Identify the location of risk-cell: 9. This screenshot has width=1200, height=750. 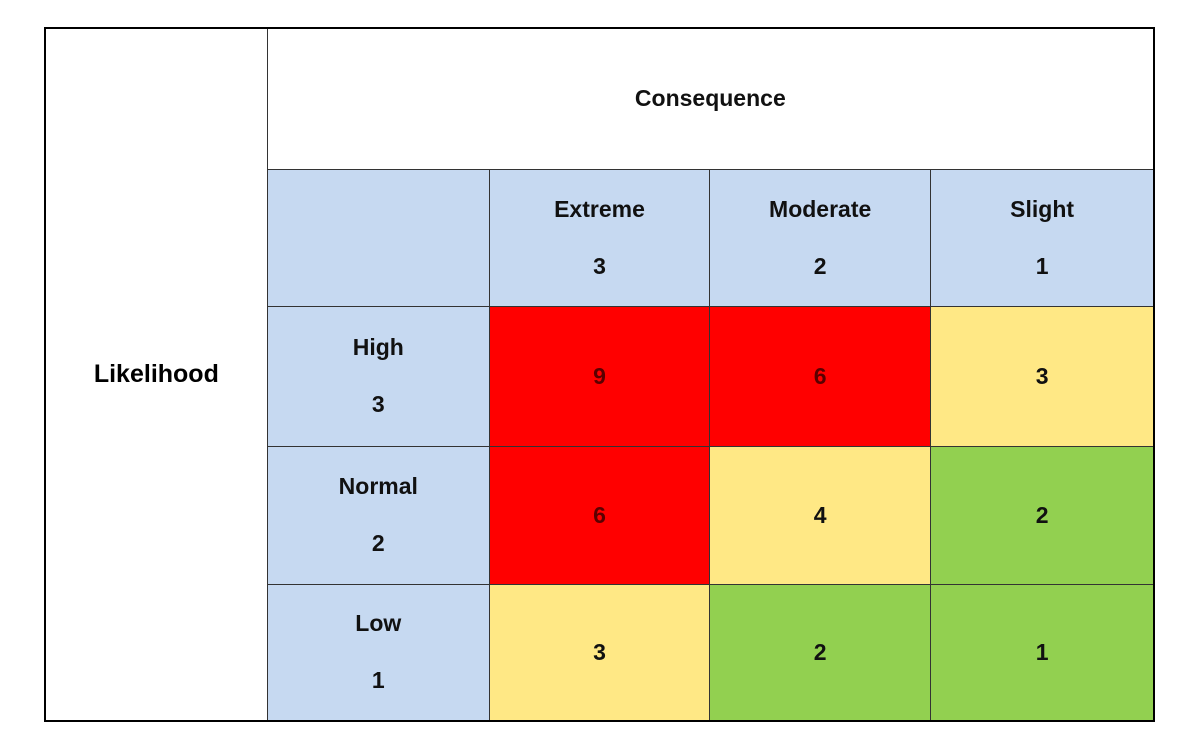
(599, 376).